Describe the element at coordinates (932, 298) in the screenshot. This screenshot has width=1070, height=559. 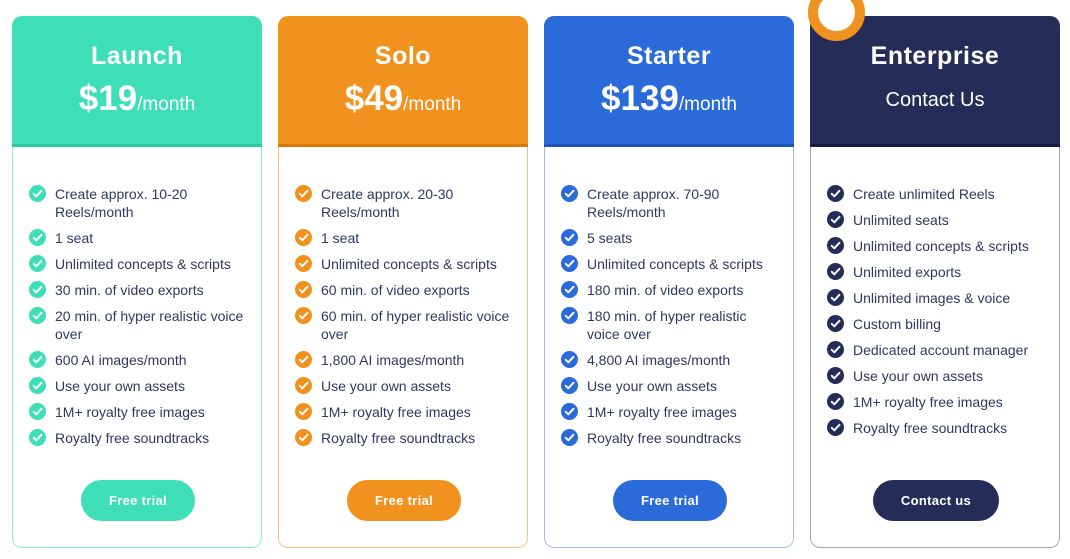
I see `feature-text: Unlimited images & voice` at that location.